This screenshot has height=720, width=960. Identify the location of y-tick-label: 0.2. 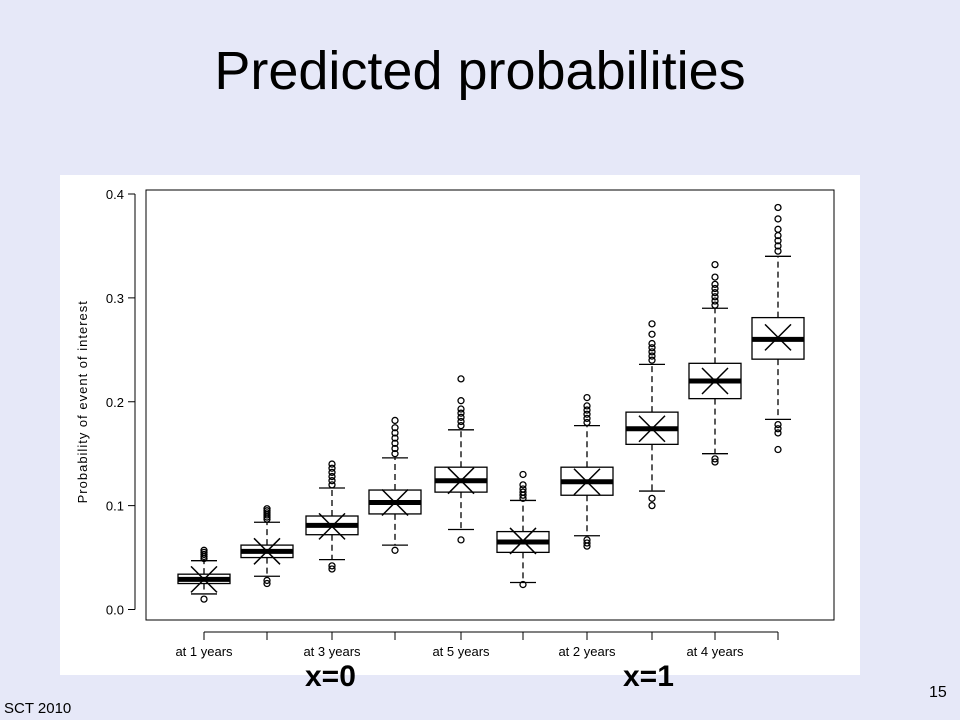
(115, 402).